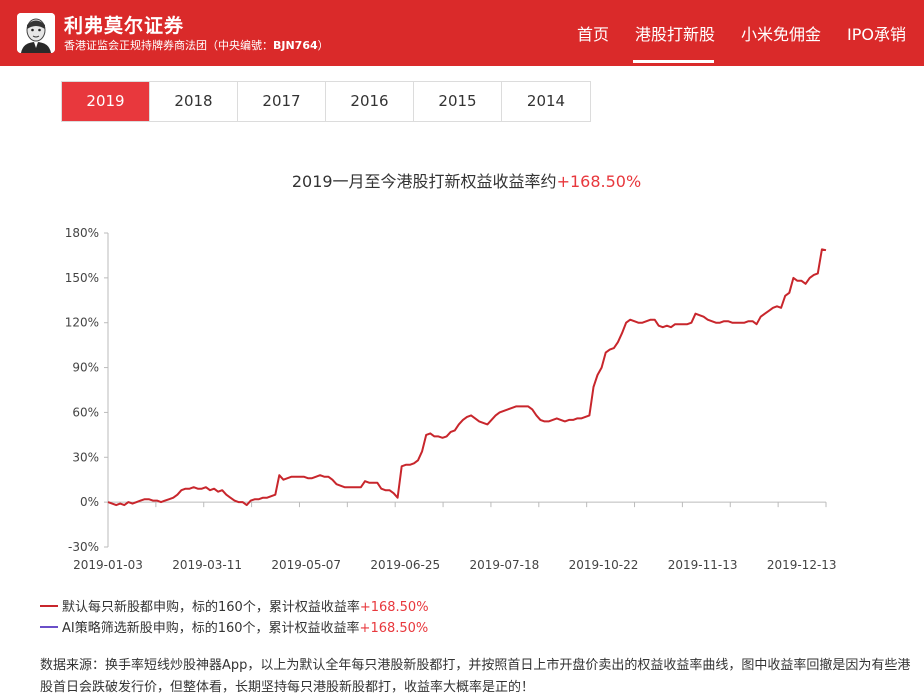  What do you see at coordinates (599, 181) in the screenshot?
I see `chart-title-value: +168.50%` at bounding box center [599, 181].